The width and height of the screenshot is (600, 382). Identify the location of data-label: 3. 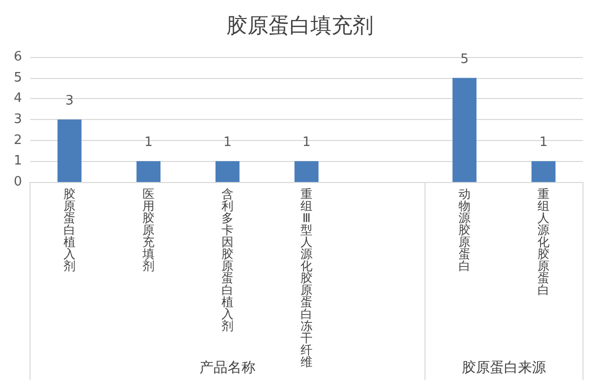
(69, 101).